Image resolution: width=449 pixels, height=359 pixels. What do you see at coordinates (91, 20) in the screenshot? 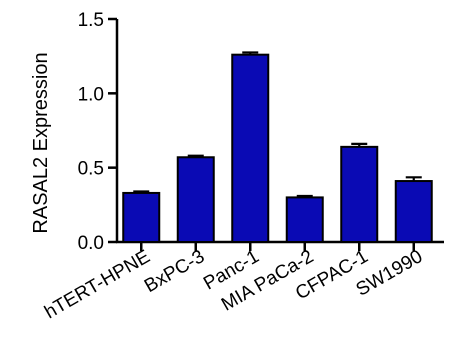
I see `y-tick-label: 1.5` at bounding box center [91, 20].